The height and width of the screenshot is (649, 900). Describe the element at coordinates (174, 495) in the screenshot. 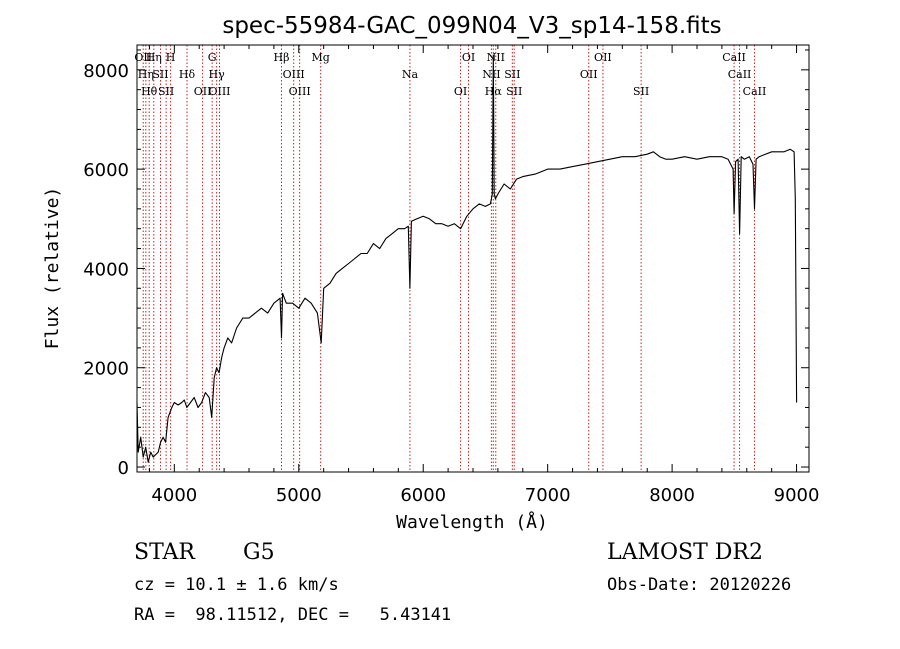

I see `x-tick-label: 4000` at that location.